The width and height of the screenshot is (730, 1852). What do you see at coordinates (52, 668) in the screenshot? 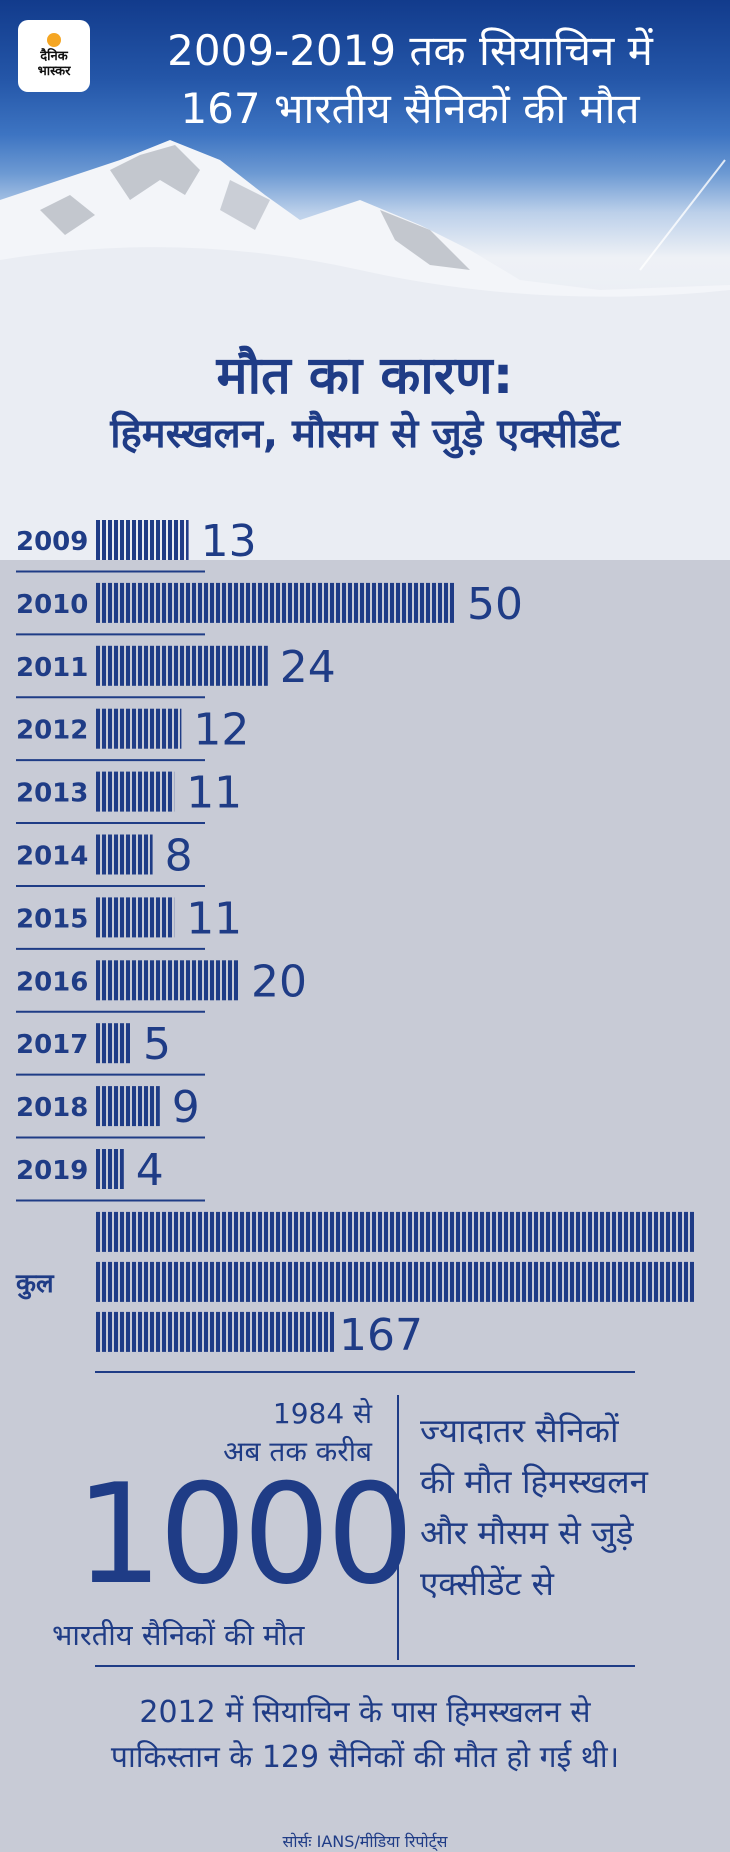
I see `year-label: 2011` at bounding box center [52, 668].